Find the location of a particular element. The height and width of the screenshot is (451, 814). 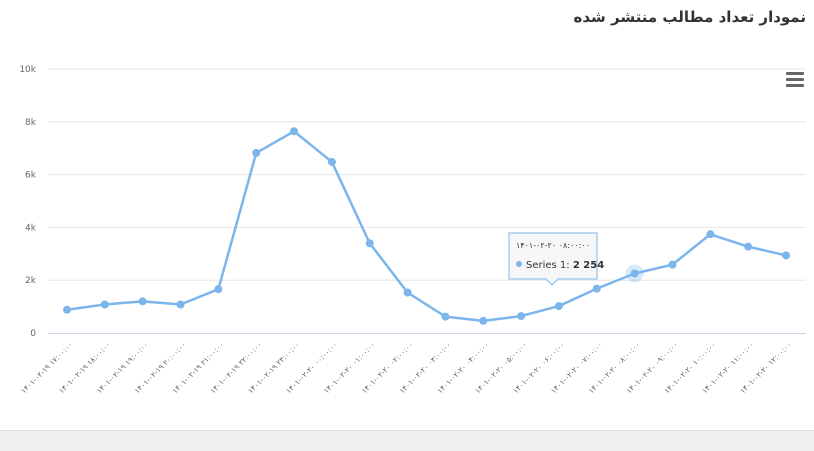

y-tick-label: 10k is located at coordinates (27, 70).